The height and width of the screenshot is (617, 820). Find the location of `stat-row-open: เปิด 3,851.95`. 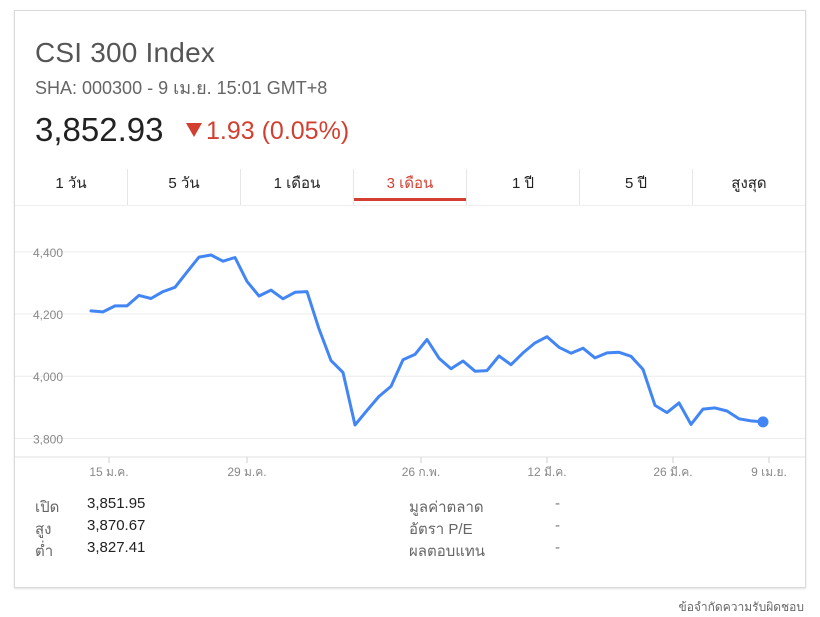

stat-row-open: เปิด 3,851.95 is located at coordinates (90, 506).